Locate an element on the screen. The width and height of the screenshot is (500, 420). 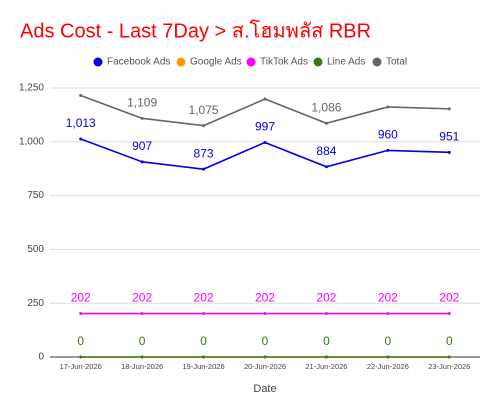
legend-label: TikTok Ads is located at coordinates (284, 62).